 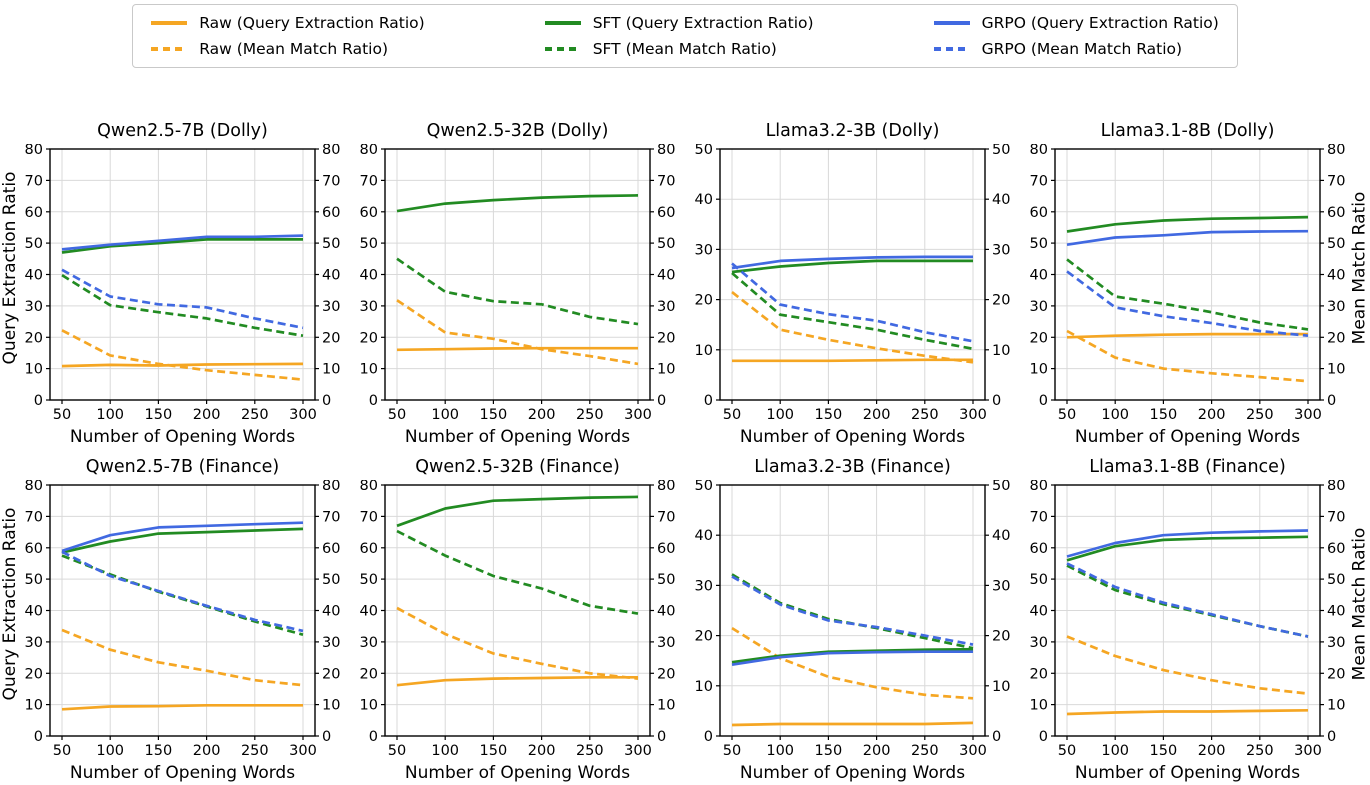 What do you see at coordinates (1187, 467) in the screenshot?
I see `chart-title: Llama3.1-8B (Finance)` at bounding box center [1187, 467].